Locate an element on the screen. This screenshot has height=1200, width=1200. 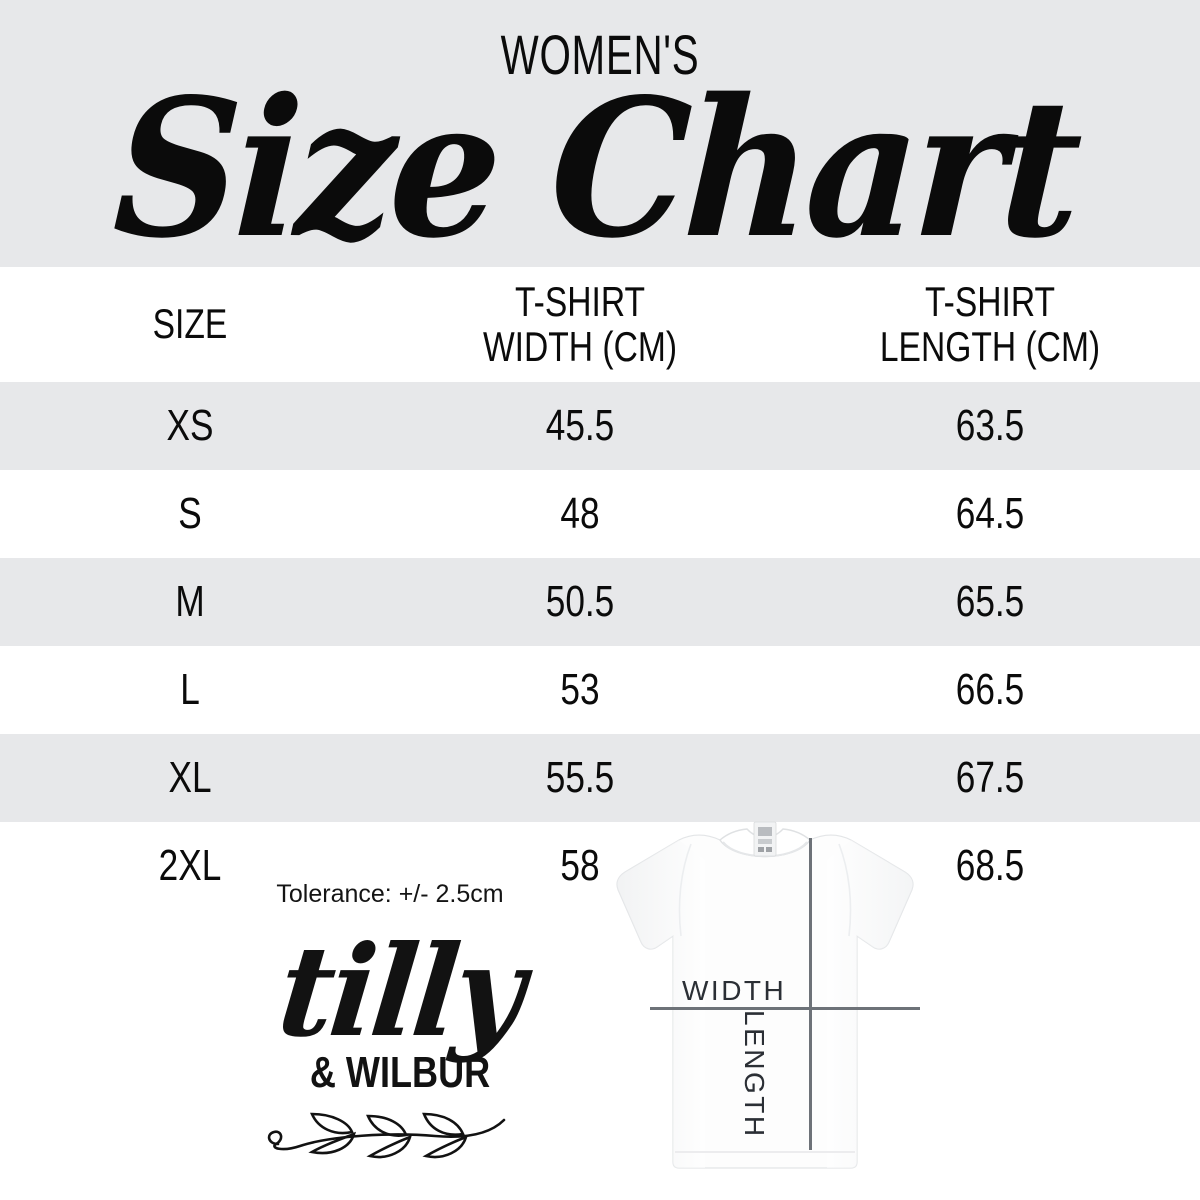
brand-logo: tilly & WILBUR is located at coordinates (400, 1040).